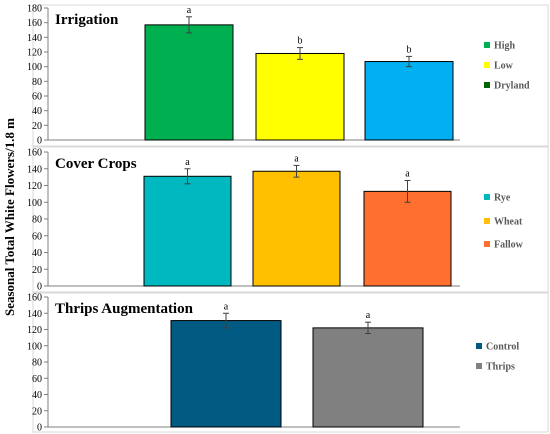 This screenshot has width=550, height=434. I want to click on legend-label: Thrips, so click(500, 367).